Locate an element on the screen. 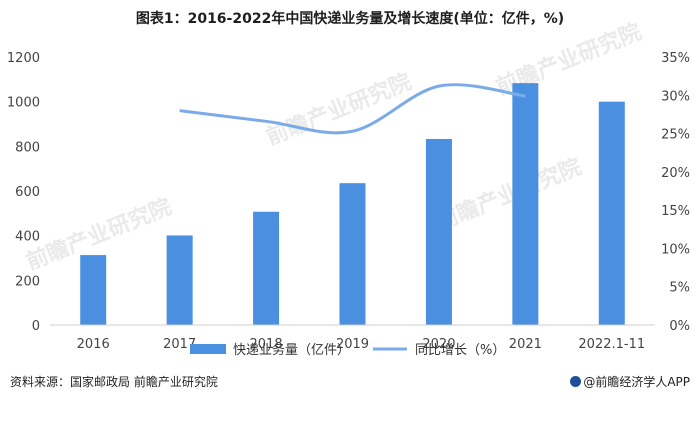 Image resolution: width=700 pixels, height=427 pixels. brand-logo-icon is located at coordinates (576, 381).